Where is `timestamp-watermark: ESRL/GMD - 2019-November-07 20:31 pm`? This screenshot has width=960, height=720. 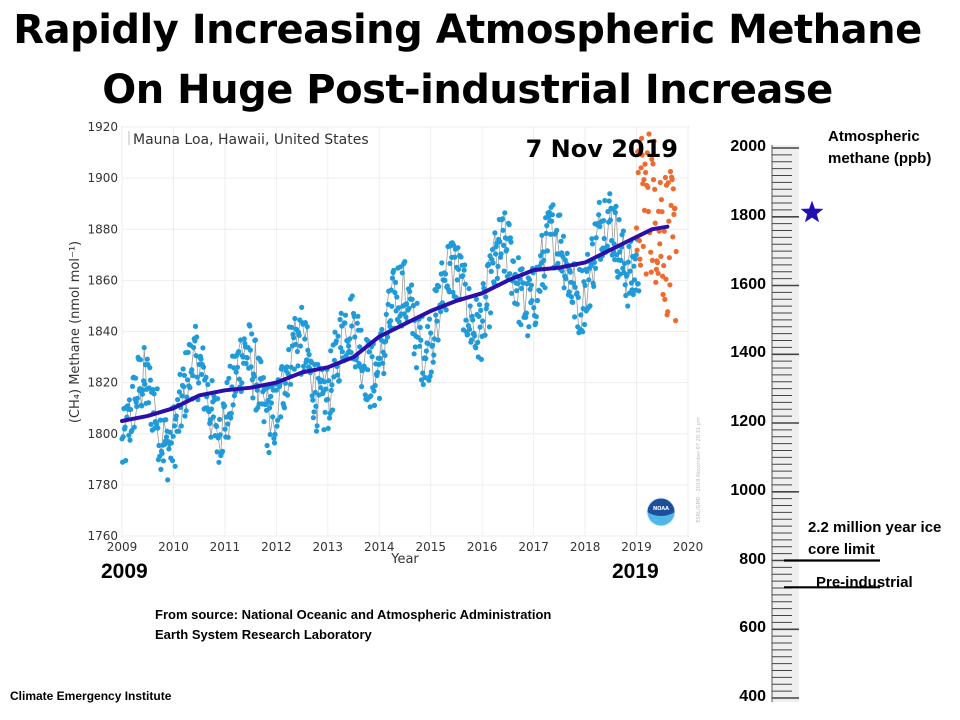 timestamp-watermark: ESRL/GMD - 2019-November-07 20:31 pm is located at coordinates (699, 469).